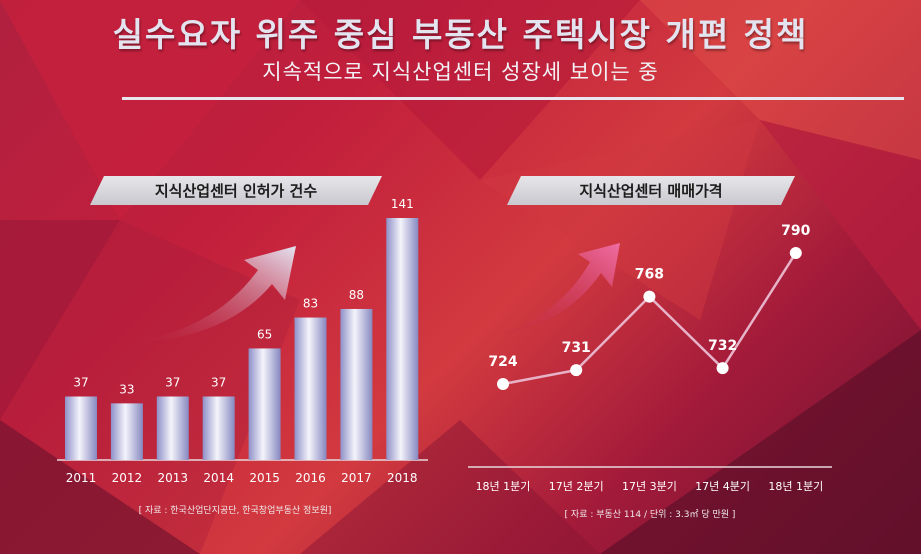 This screenshot has height=554, width=921. I want to click on bar-value-label: 65, so click(264, 334).